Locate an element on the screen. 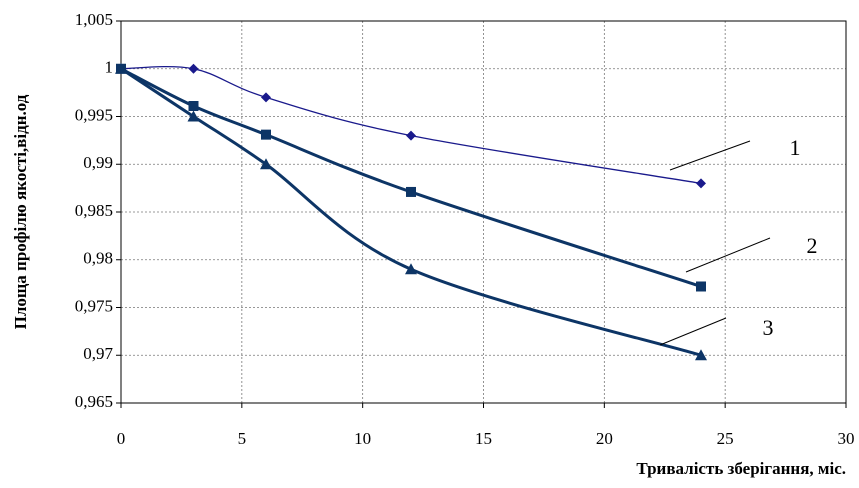 The image size is (859, 488). y-axis-label: Площа профілю якості,відн.од is located at coordinates (20, 211).